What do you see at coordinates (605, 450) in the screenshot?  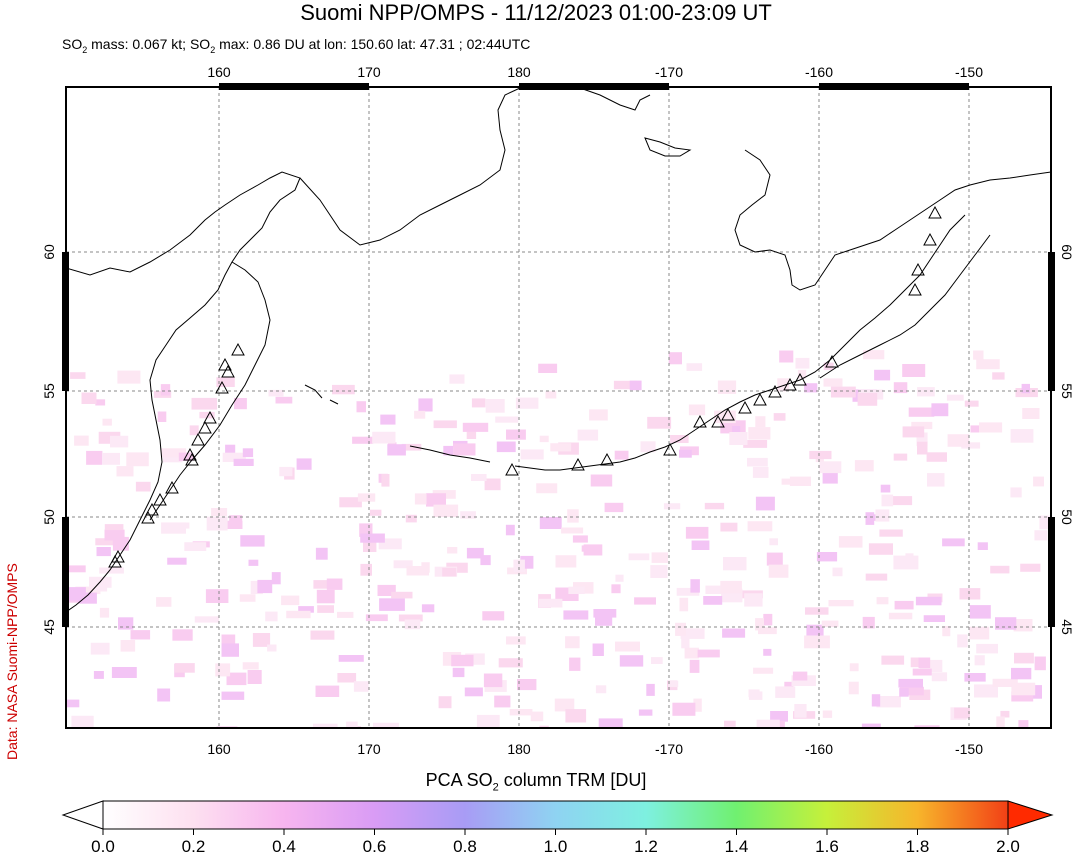 I see `aleutian-islands` at bounding box center [605, 450].